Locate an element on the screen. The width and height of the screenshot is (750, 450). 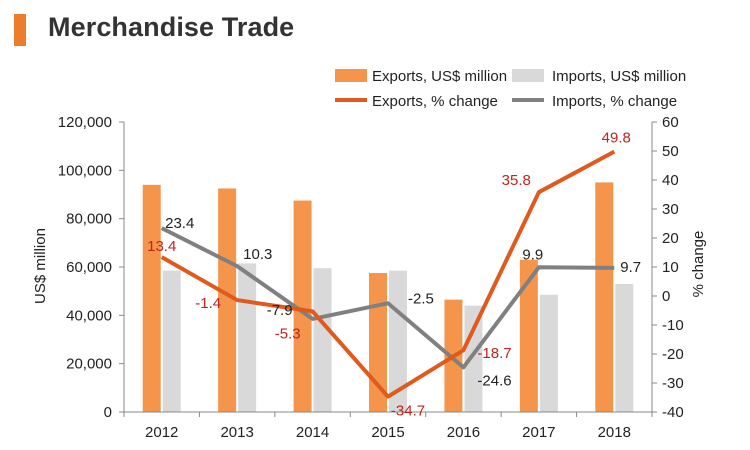
legend-label-imports-line: Imports, % change is located at coordinates (614, 101).